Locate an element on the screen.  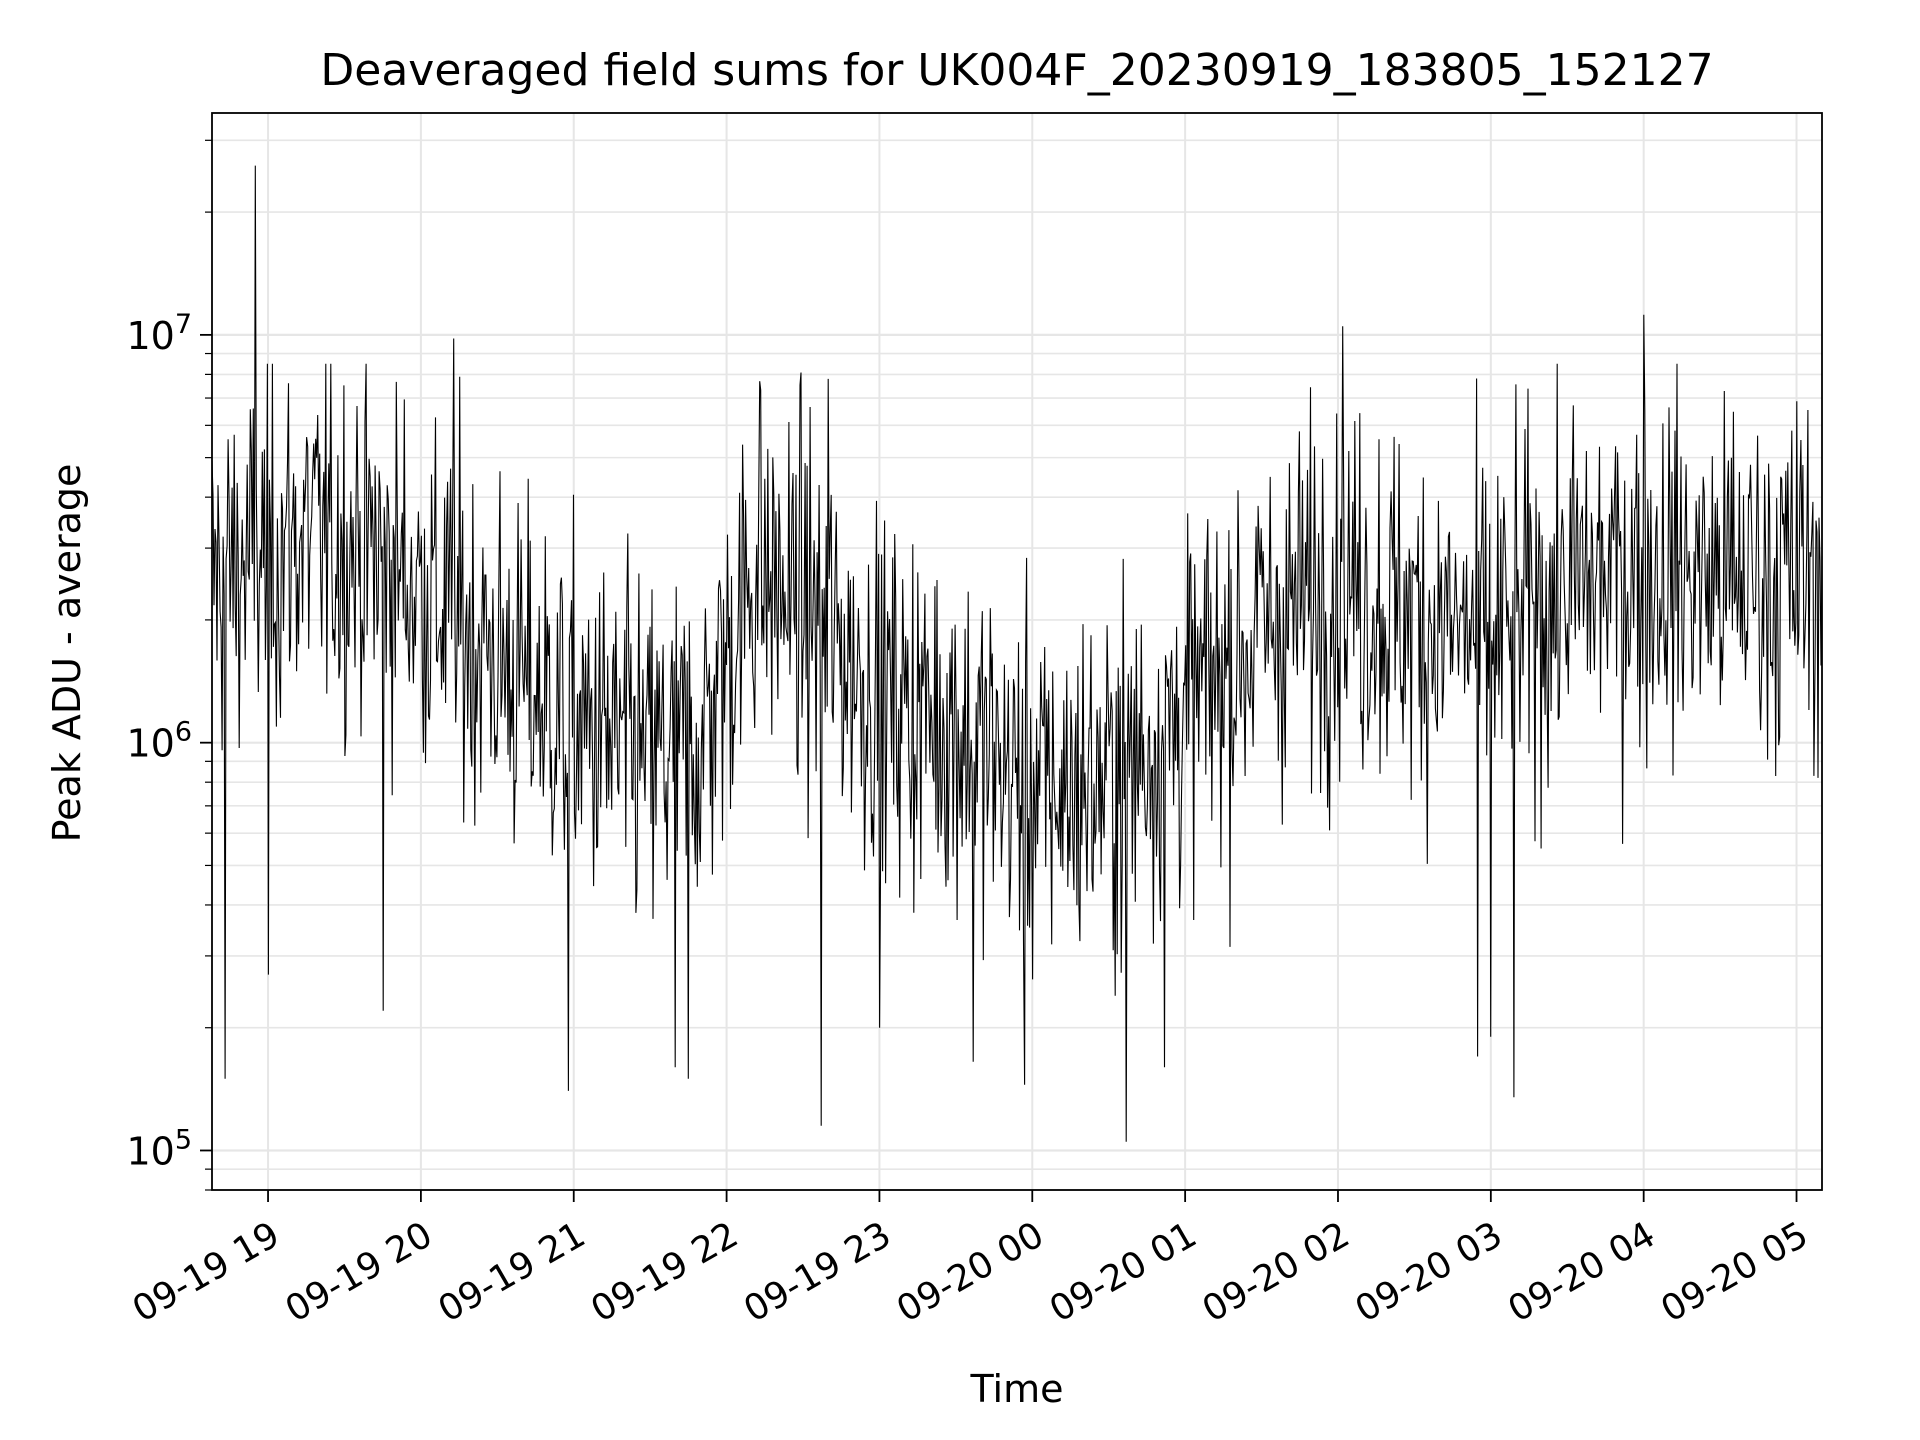
x-axis-label: Time is located at coordinates (1017, 1389).